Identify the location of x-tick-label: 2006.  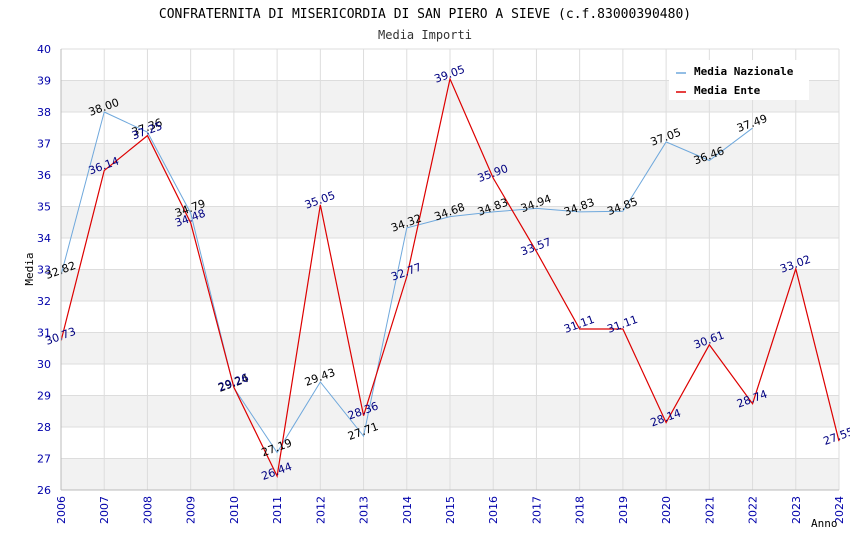
(61, 510).